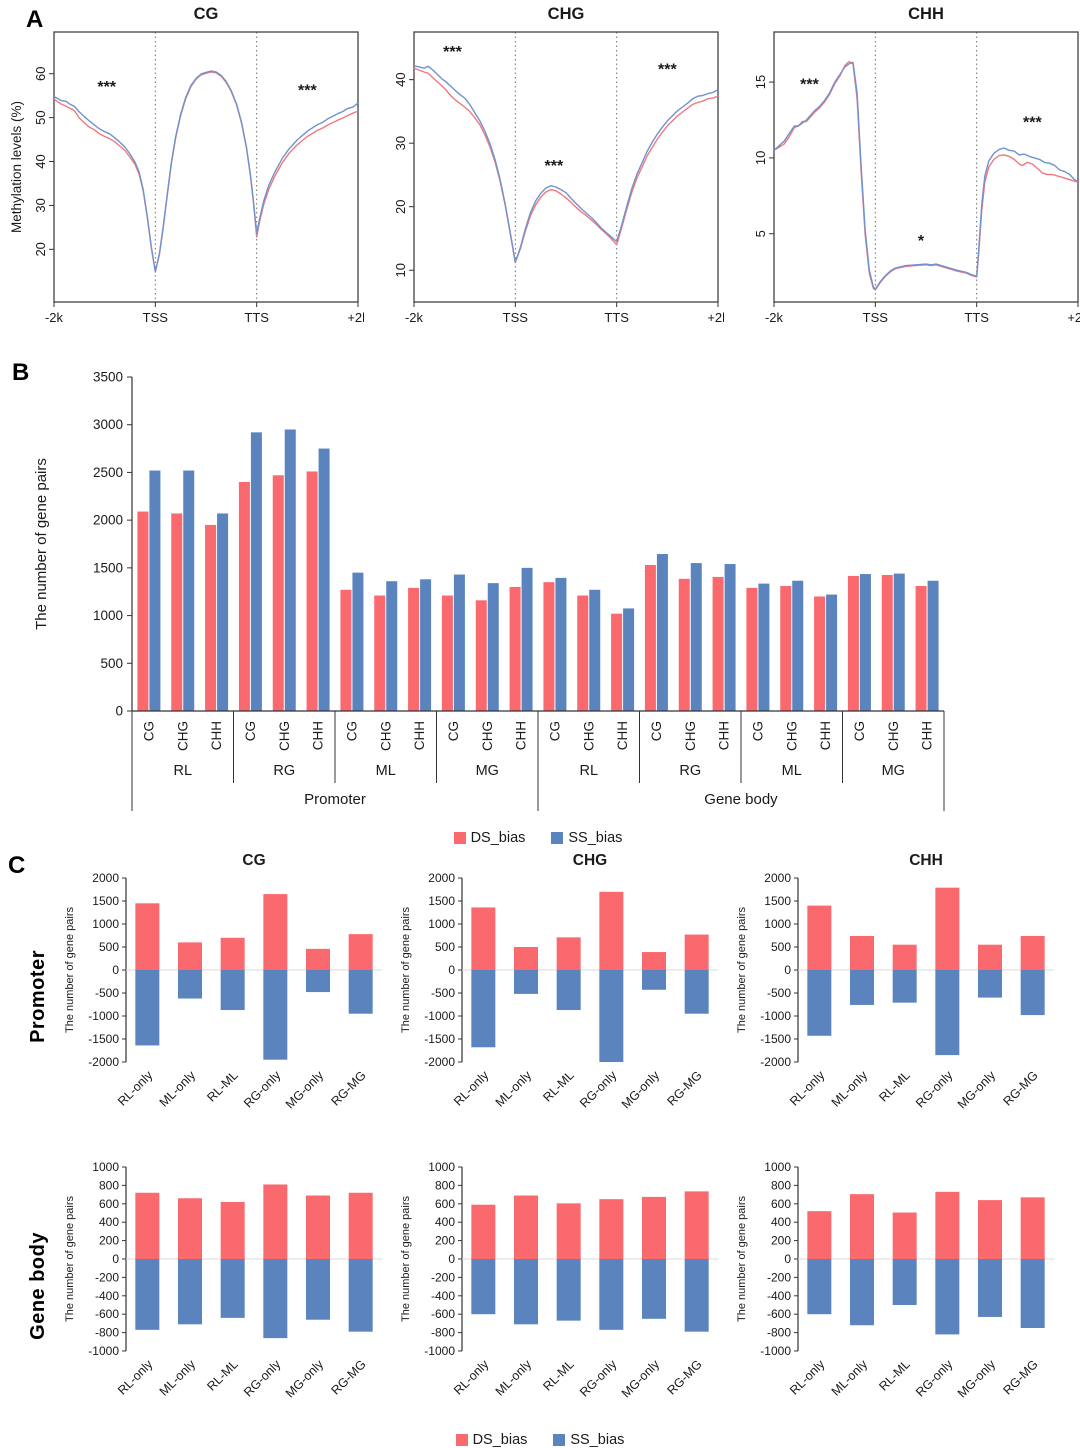 This screenshot has height=1448, width=1080. I want to click on y-tick-label: 10, so click(400, 270).